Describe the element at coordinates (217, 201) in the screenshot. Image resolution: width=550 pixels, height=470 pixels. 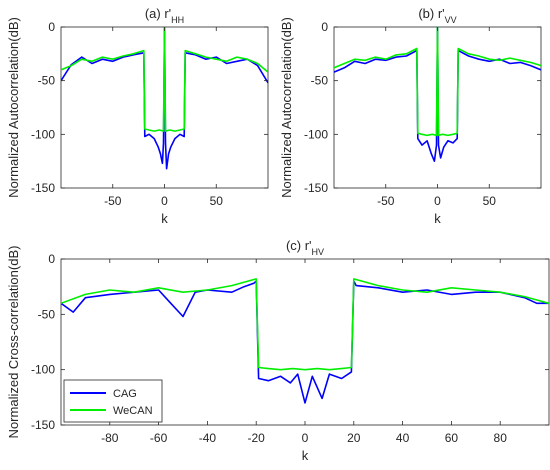
I see `plot-a-xtick-label: 50` at that location.